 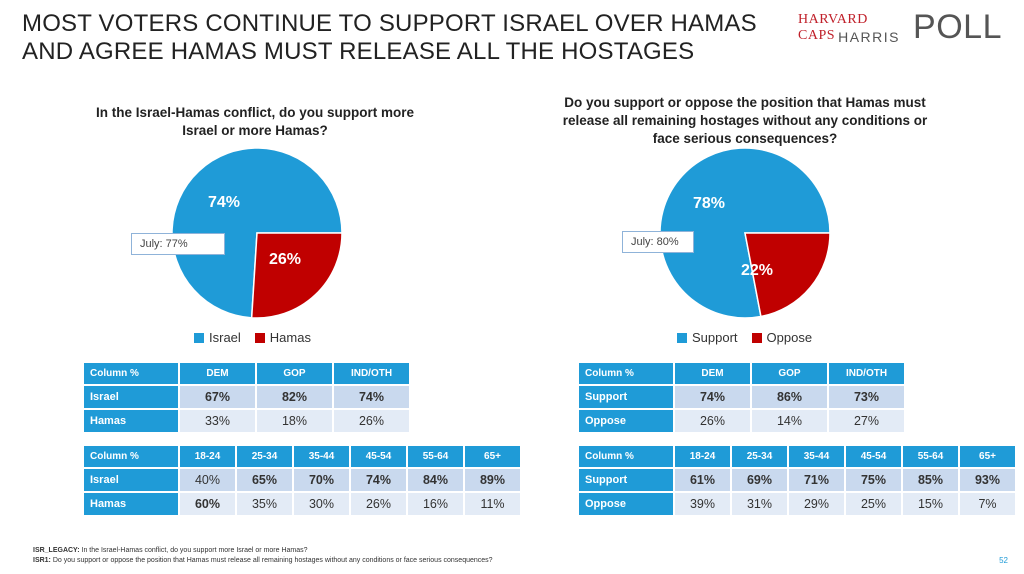 What do you see at coordinates (707, 337) in the screenshot?
I see `legend-item-support: Support` at bounding box center [707, 337].